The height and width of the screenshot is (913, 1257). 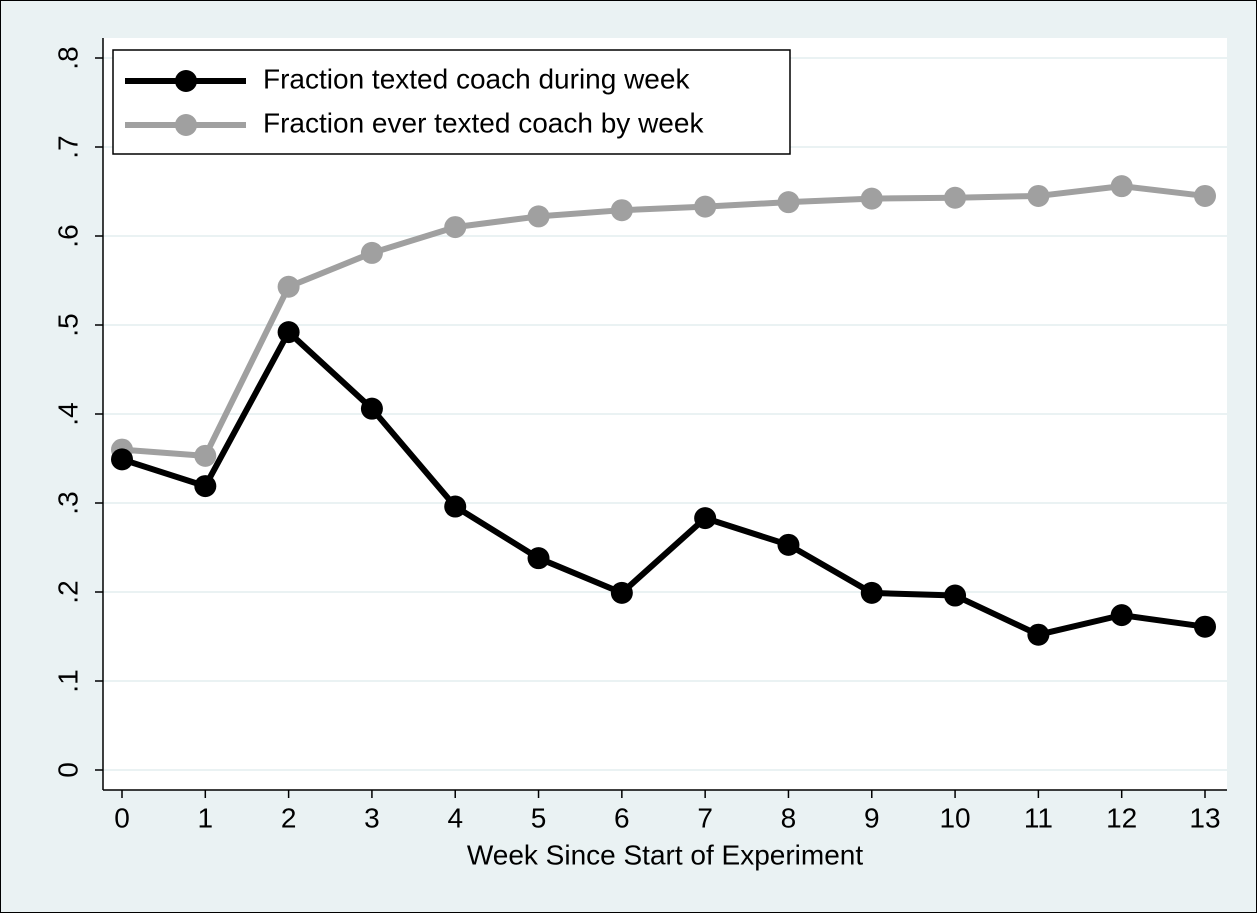 What do you see at coordinates (67, 680) in the screenshot?
I see `y-tick-label: .1` at bounding box center [67, 680].